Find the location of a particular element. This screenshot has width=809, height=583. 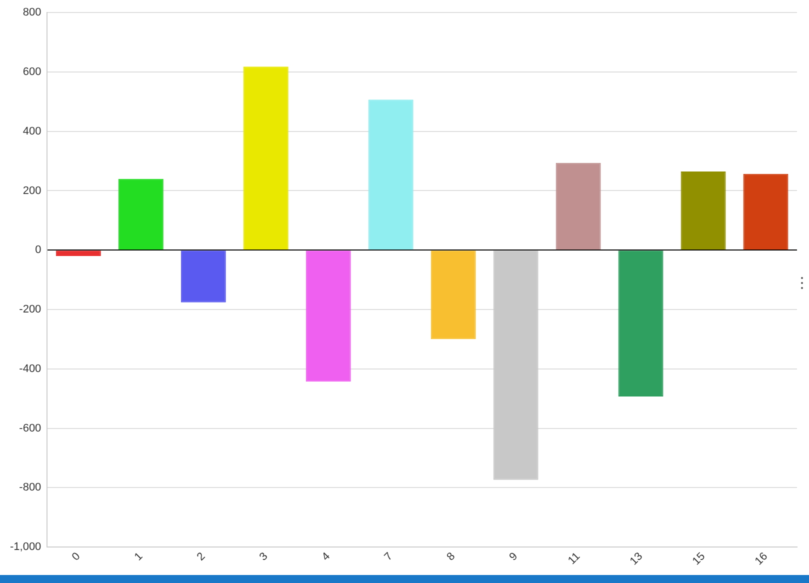

y-tick-label: 800 is located at coordinates (32, 12).